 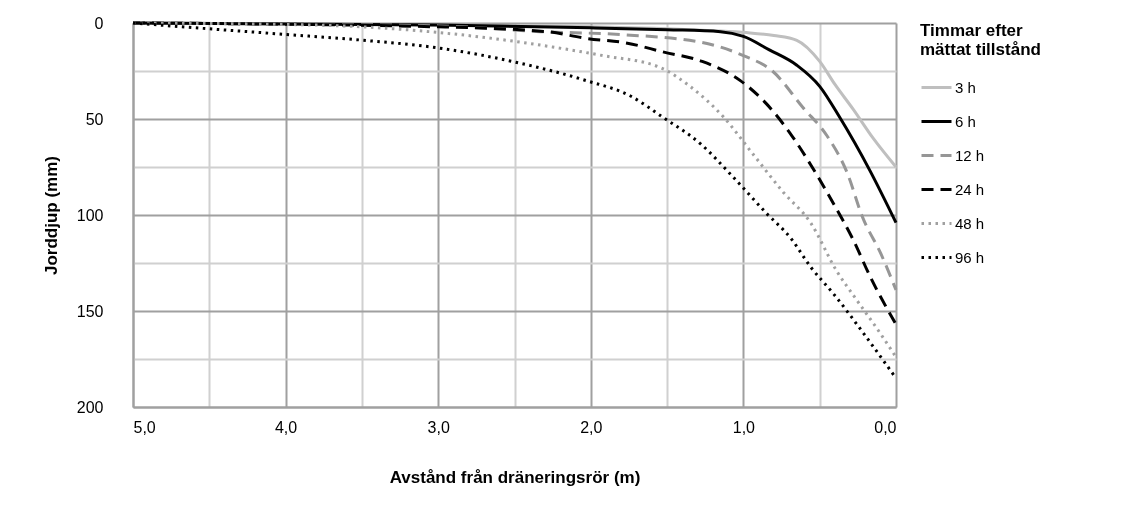 I want to click on y-axis-title: Jorddjup (mm), so click(x=51, y=215).